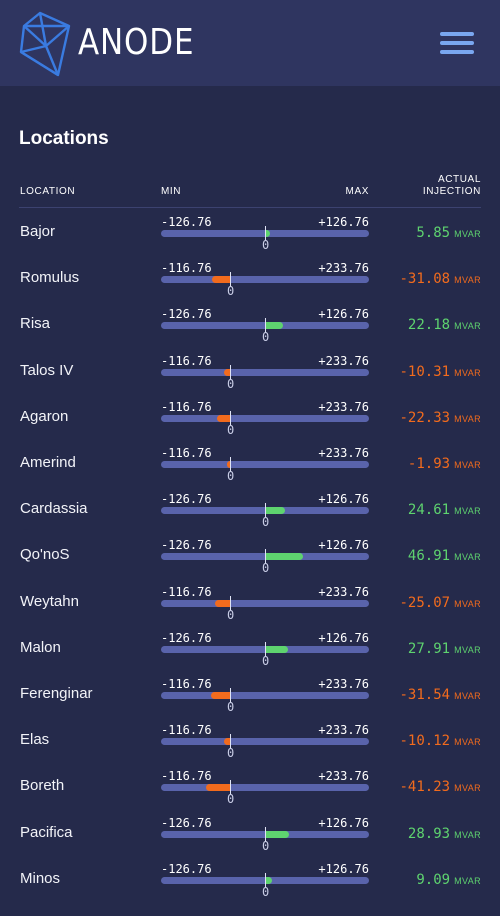 Image resolution: width=500 pixels, height=916 pixels. What do you see at coordinates (425, 695) in the screenshot?
I see `actual-injection-value: -31.54` at bounding box center [425, 695].